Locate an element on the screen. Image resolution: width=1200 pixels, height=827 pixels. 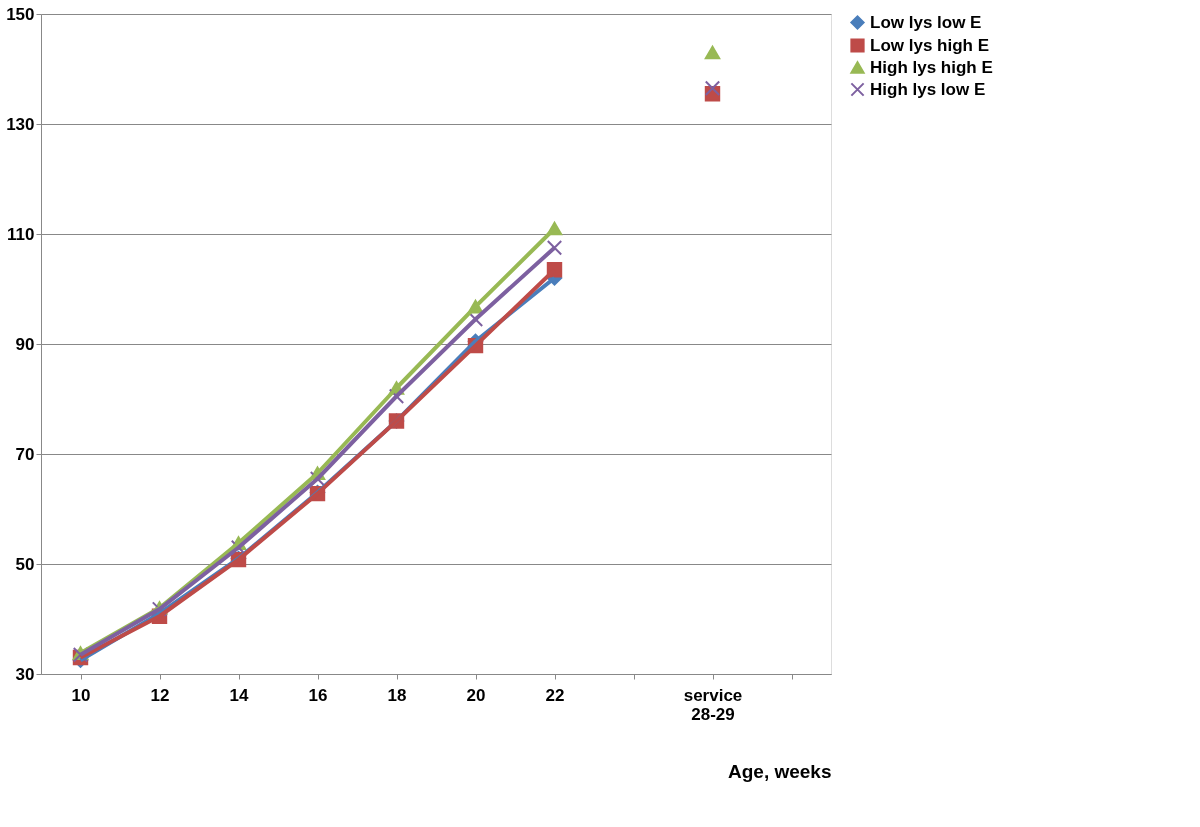
y-tick-label: 110 is located at coordinates (21, 234).